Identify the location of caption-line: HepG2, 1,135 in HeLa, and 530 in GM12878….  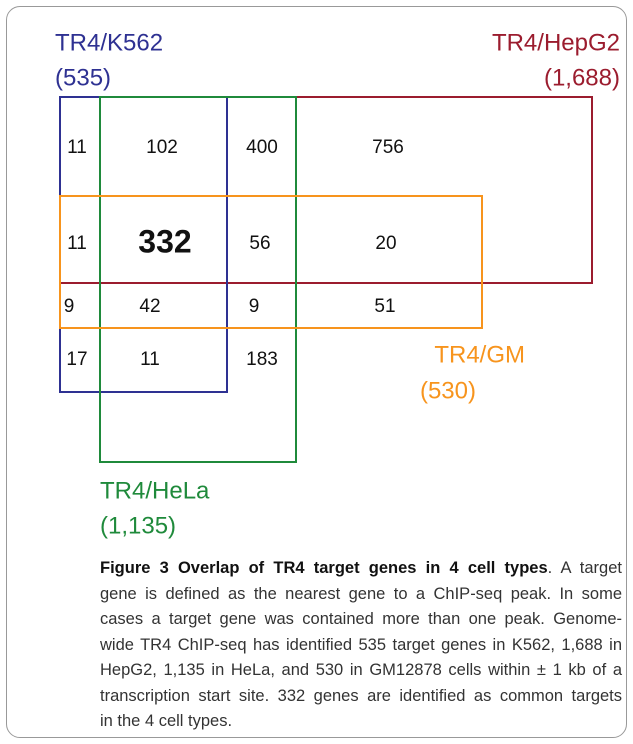
(361, 670).